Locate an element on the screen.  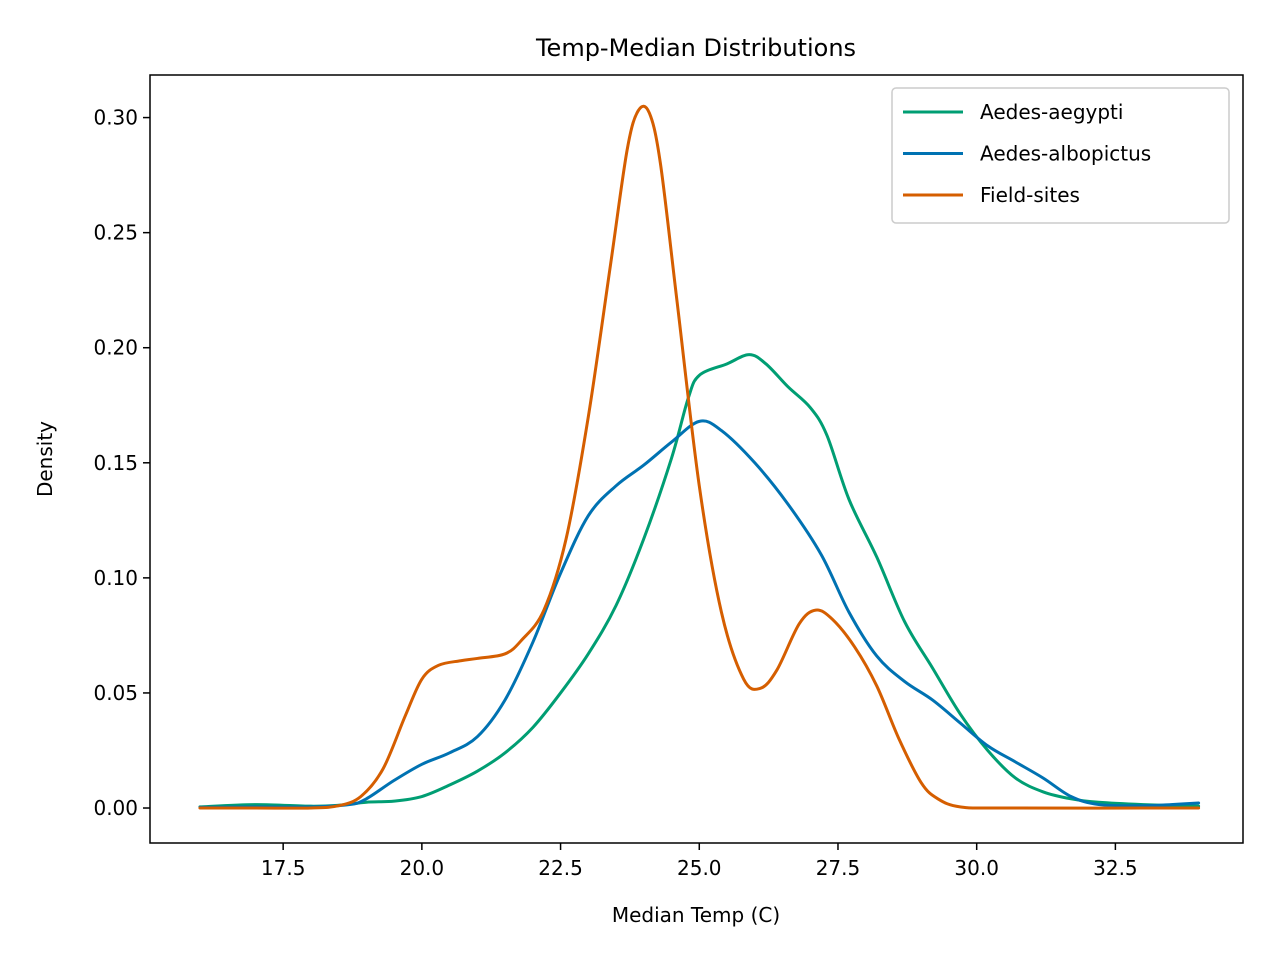
x-axis-label: Median Temp (C) is located at coordinates (696, 915).